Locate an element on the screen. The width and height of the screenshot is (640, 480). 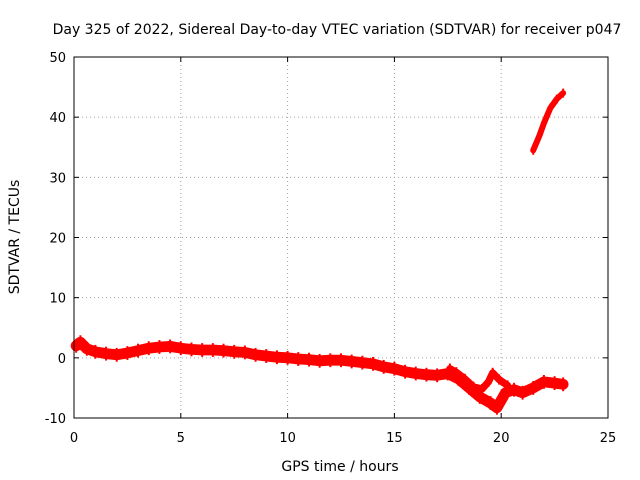
x-tick-label: 25 is located at coordinates (608, 438).